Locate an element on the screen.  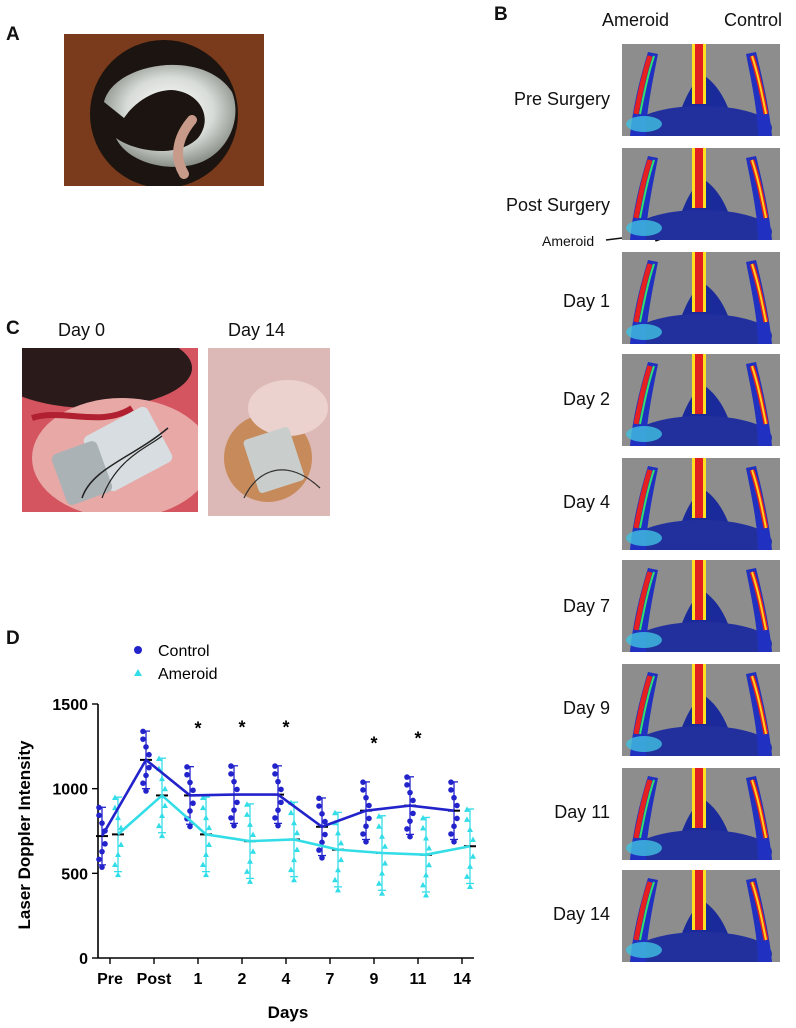
legend-ameroid-marker is located at coordinates (138, 672).